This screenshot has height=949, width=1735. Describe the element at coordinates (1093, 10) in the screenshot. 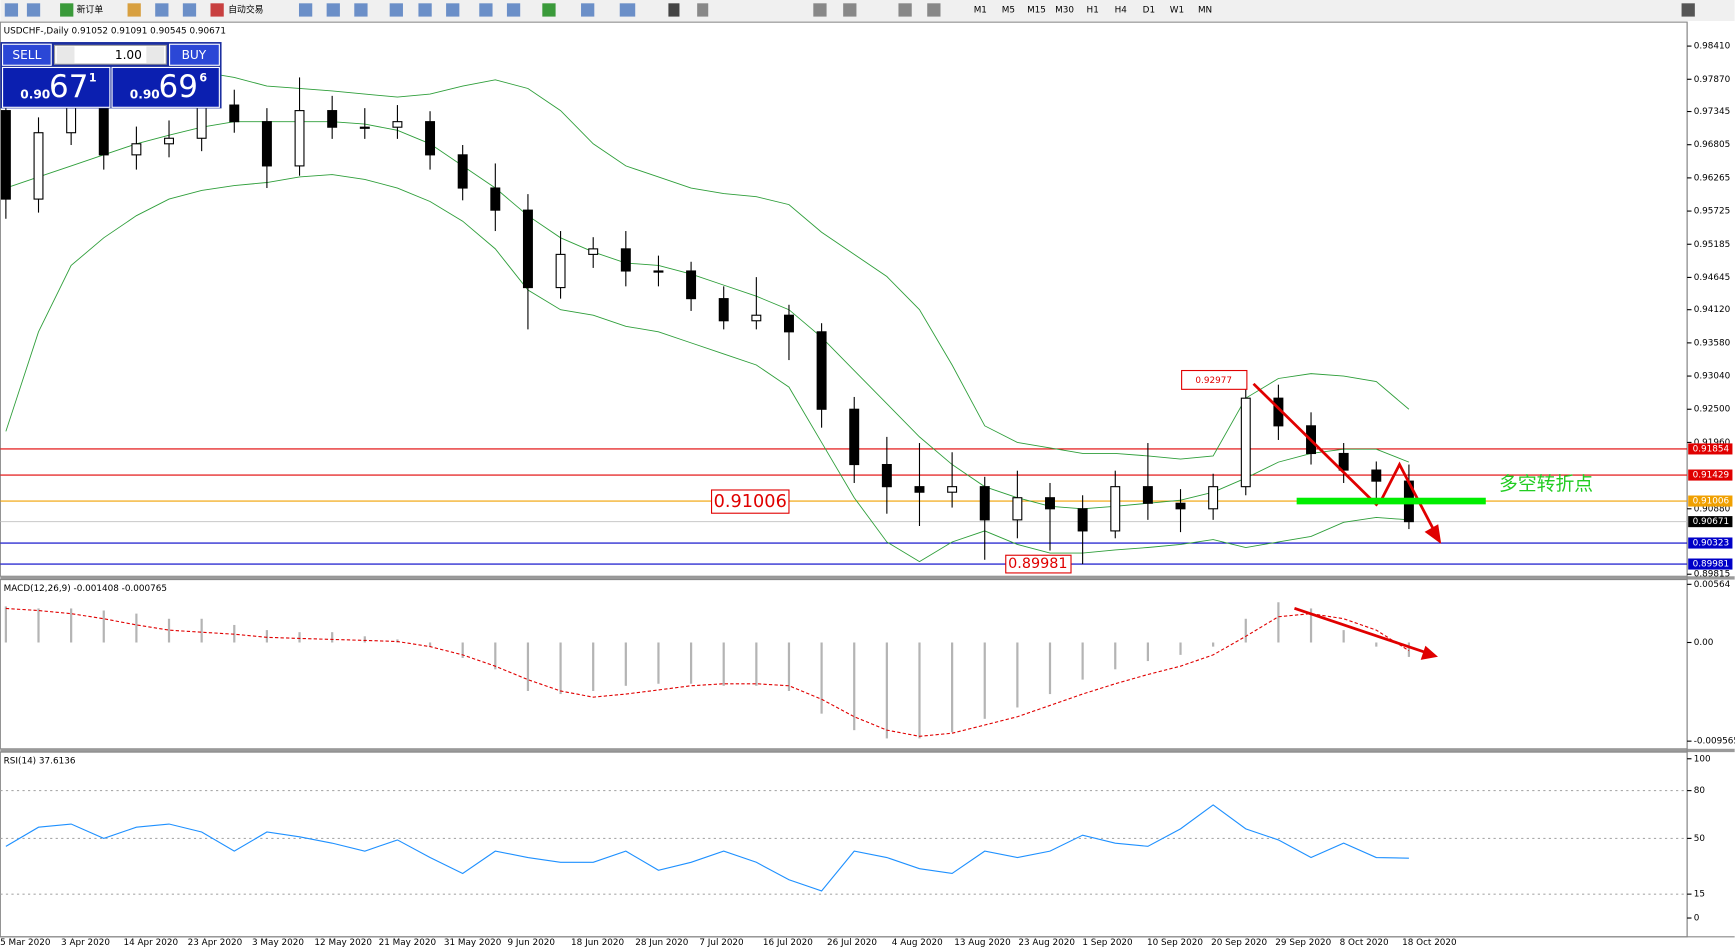

I see `timeframe-button: H1` at that location.